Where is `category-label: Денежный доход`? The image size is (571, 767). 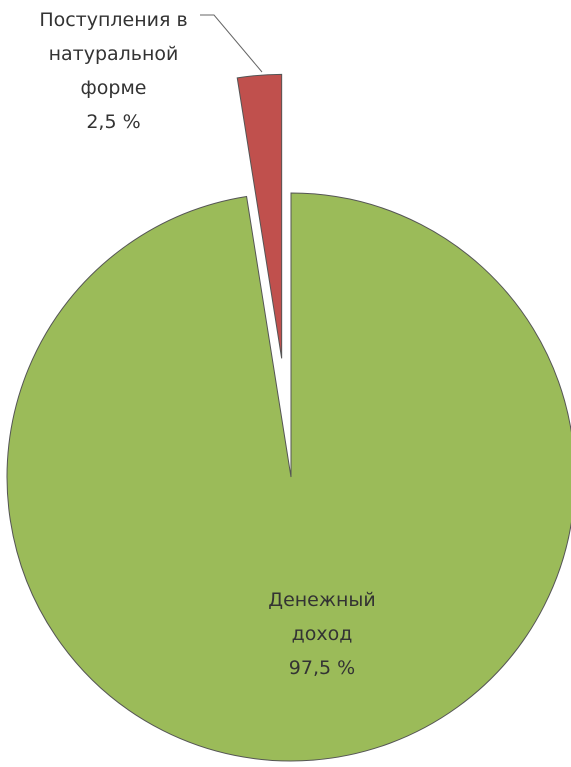
category-label: Денежный доход is located at coordinates (322, 617).